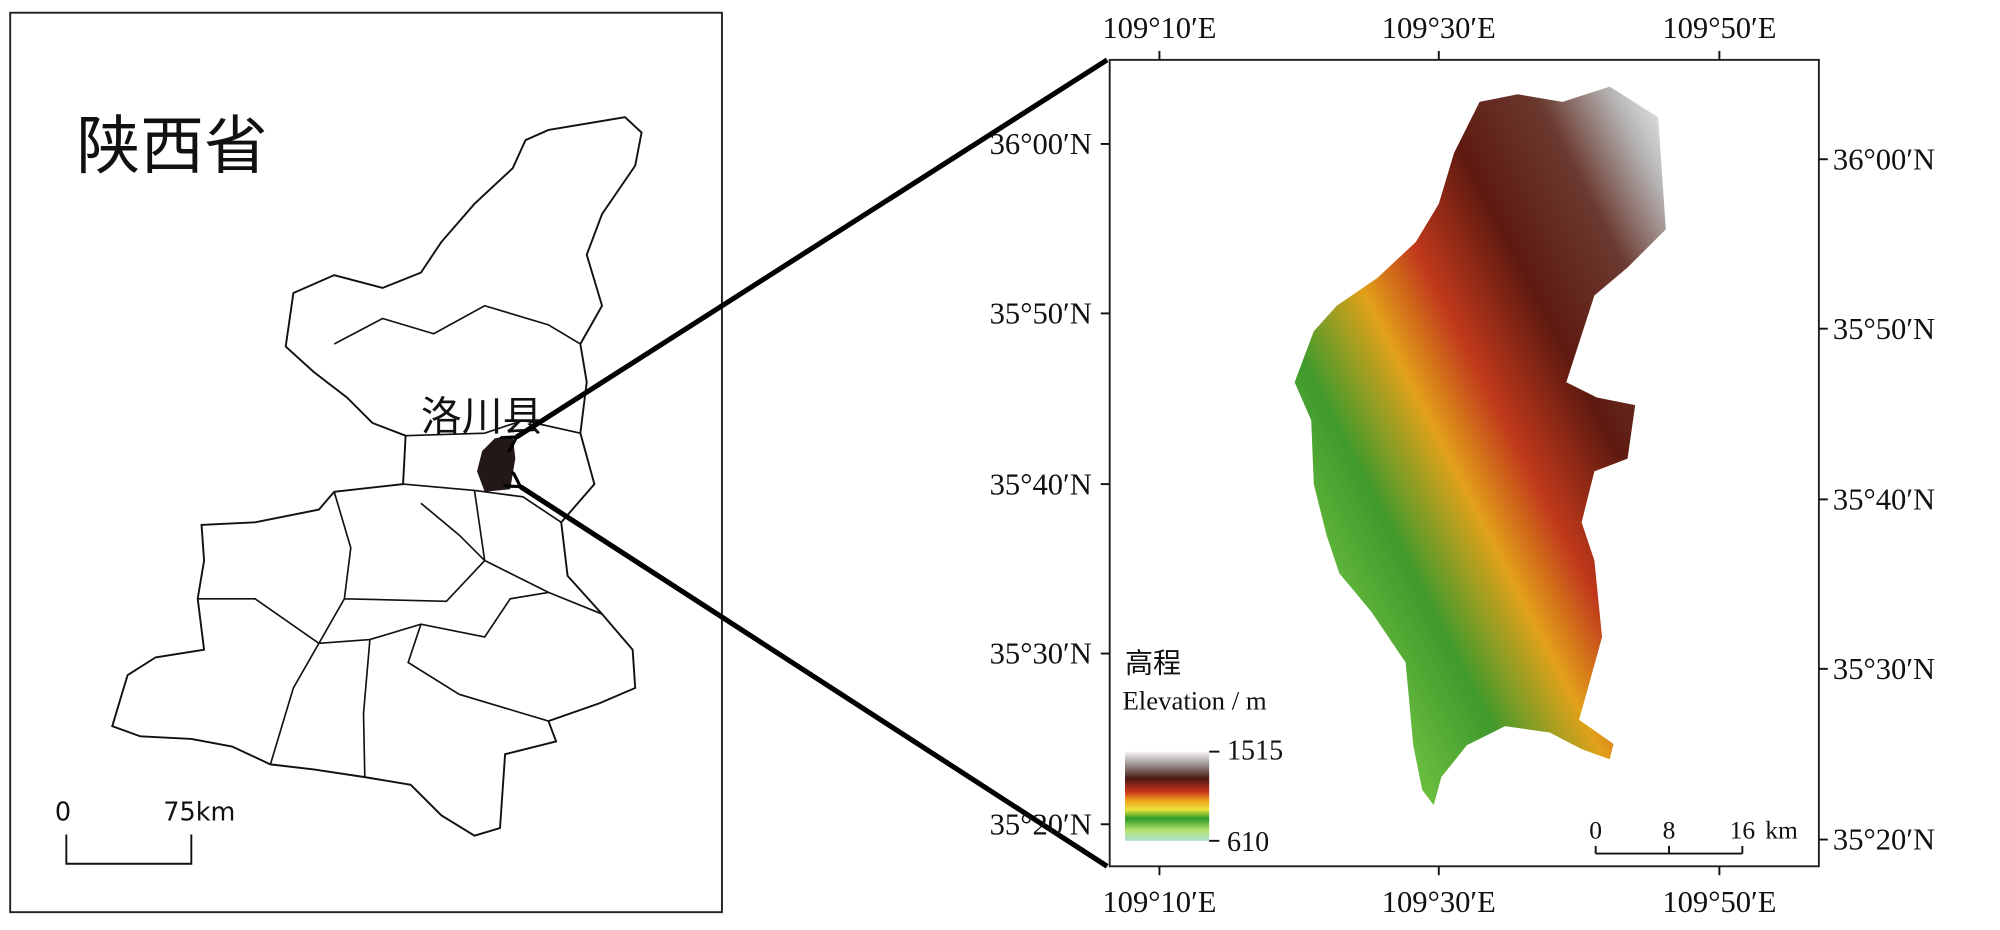  Describe the element at coordinates (1669, 829) in the screenshot. I see `scale-label: 8` at that location.